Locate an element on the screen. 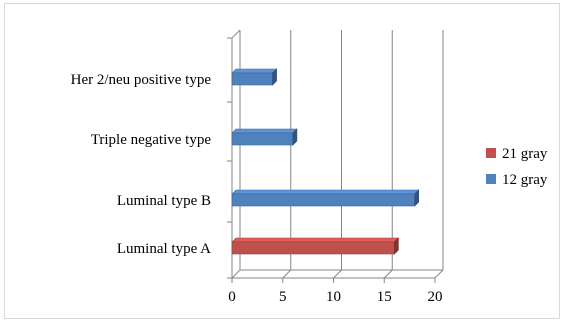  legend-label: 12 gray is located at coordinates (525, 180).